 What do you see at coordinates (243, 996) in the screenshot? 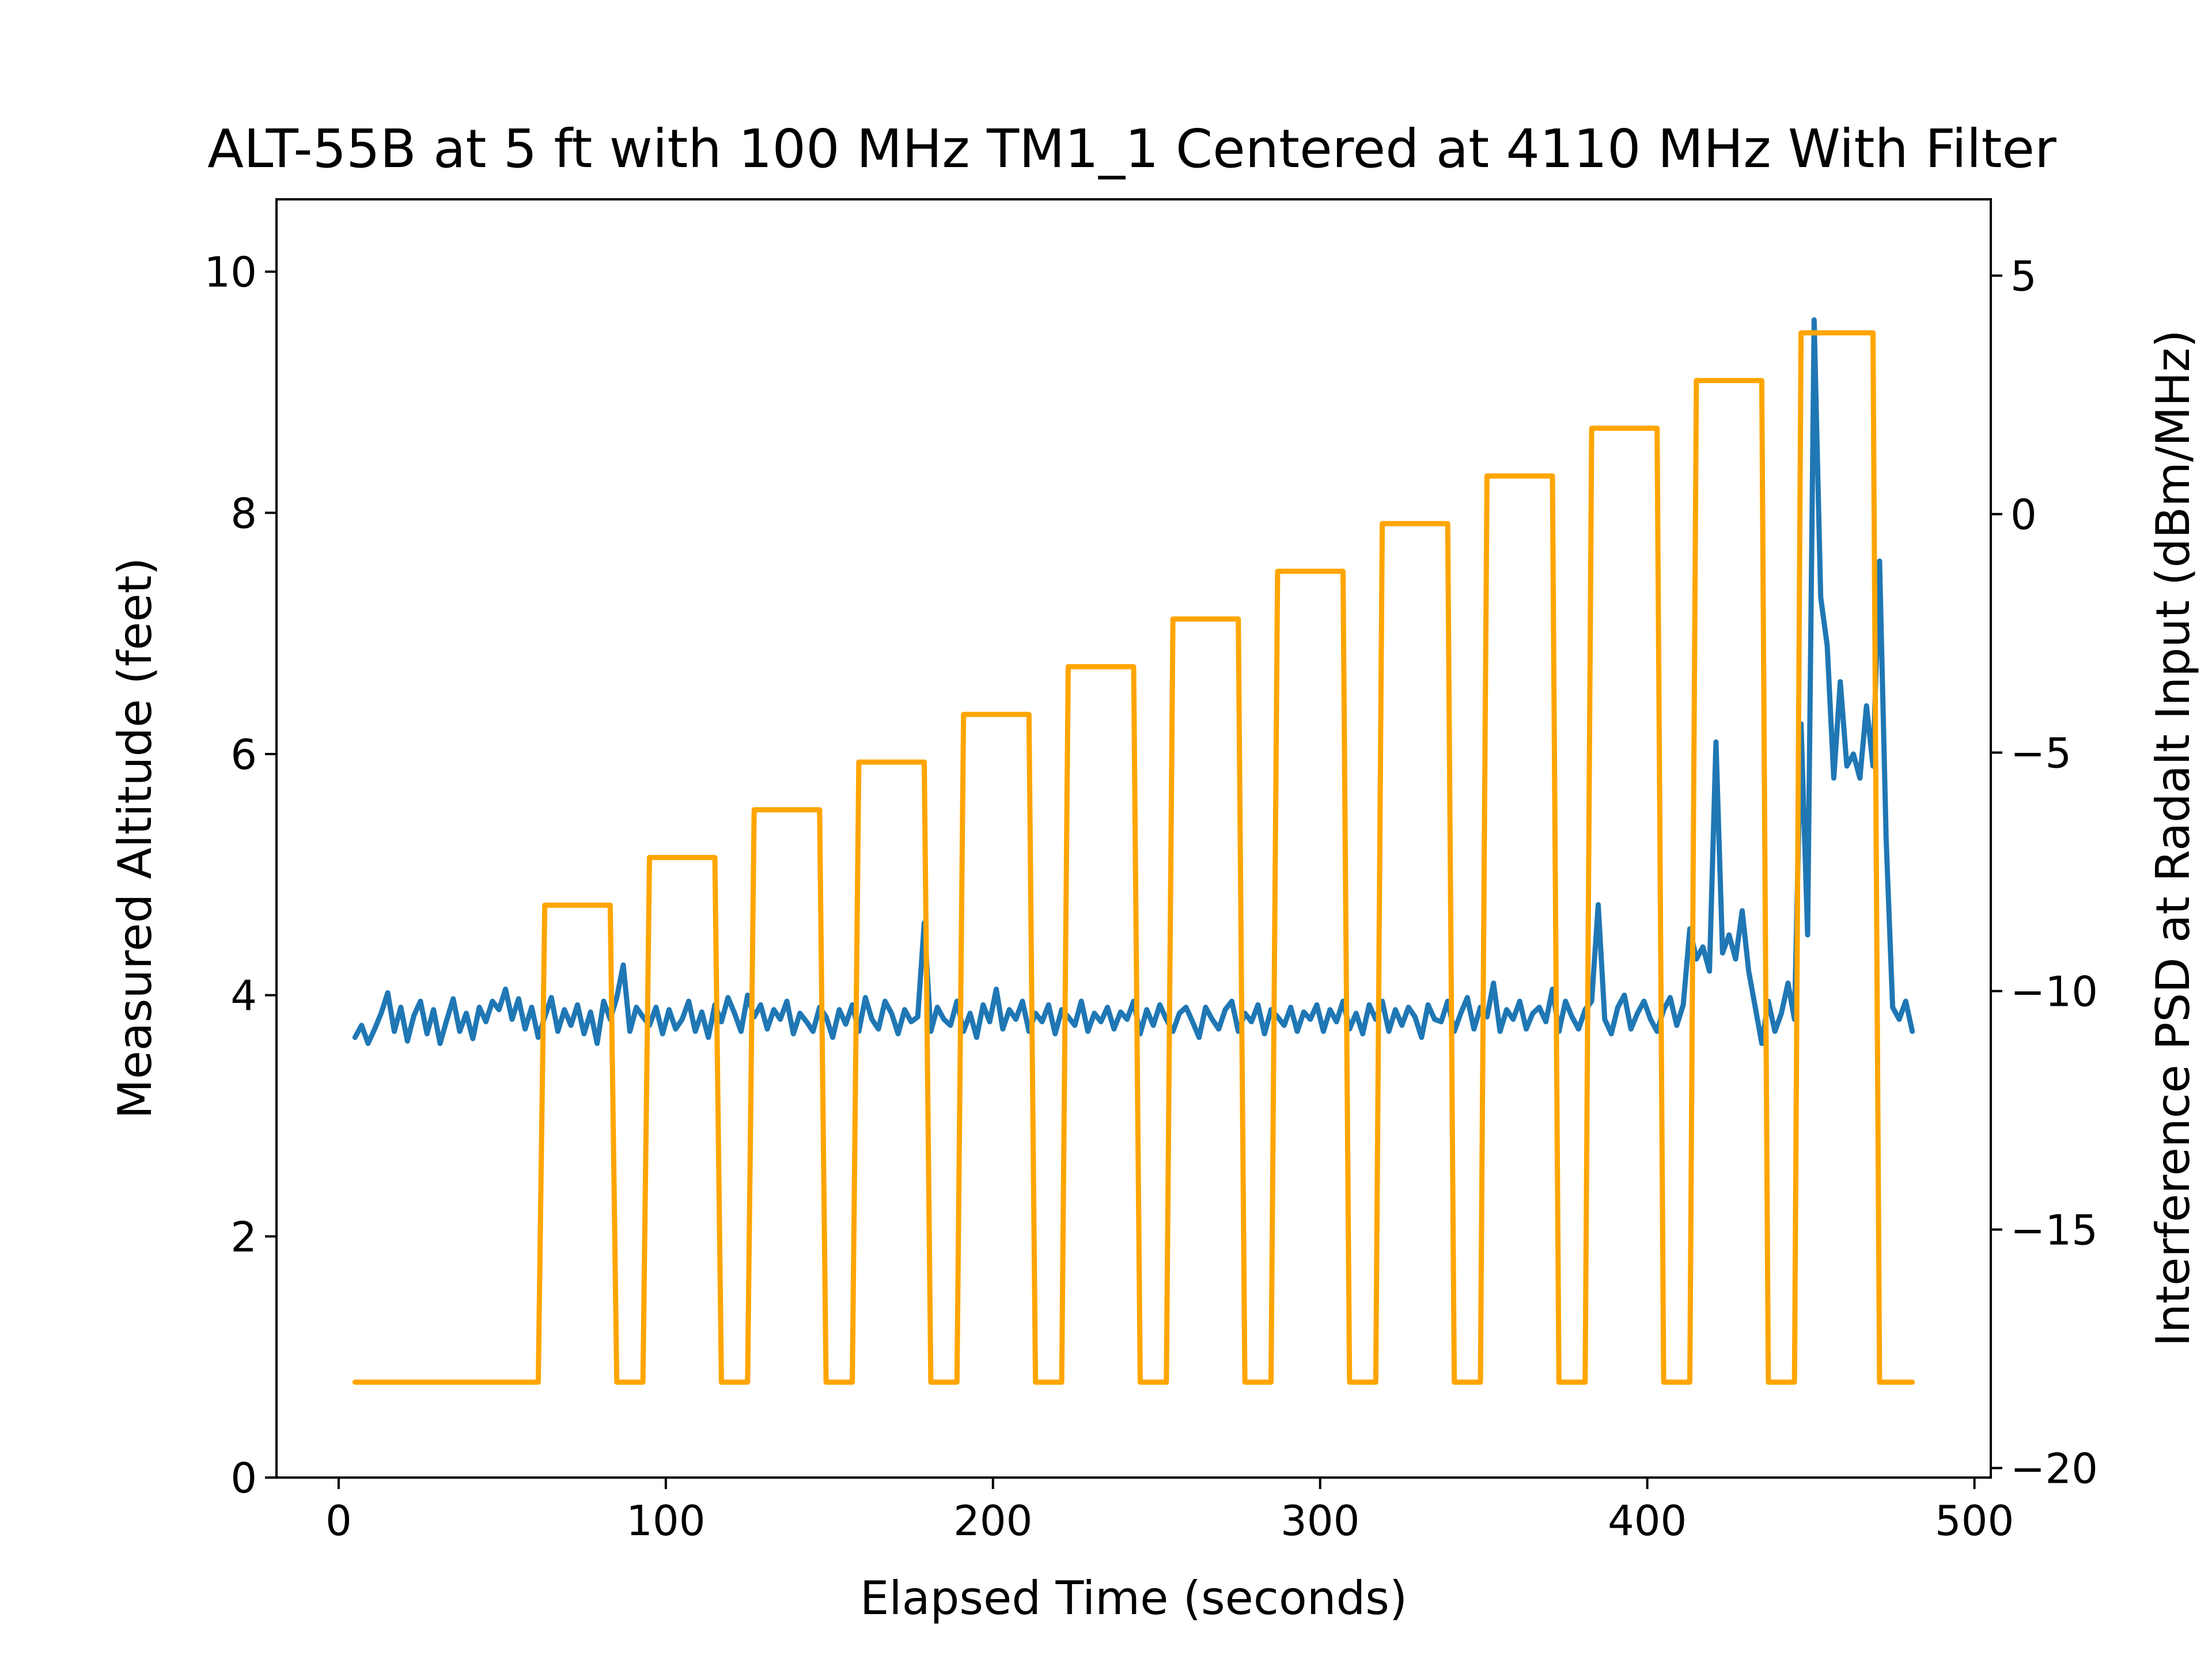
I see `y-tick-label: 4` at bounding box center [243, 996].